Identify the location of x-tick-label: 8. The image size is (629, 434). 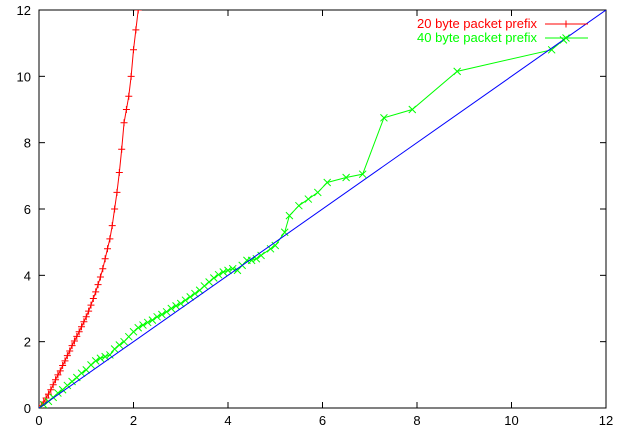
(416, 420).